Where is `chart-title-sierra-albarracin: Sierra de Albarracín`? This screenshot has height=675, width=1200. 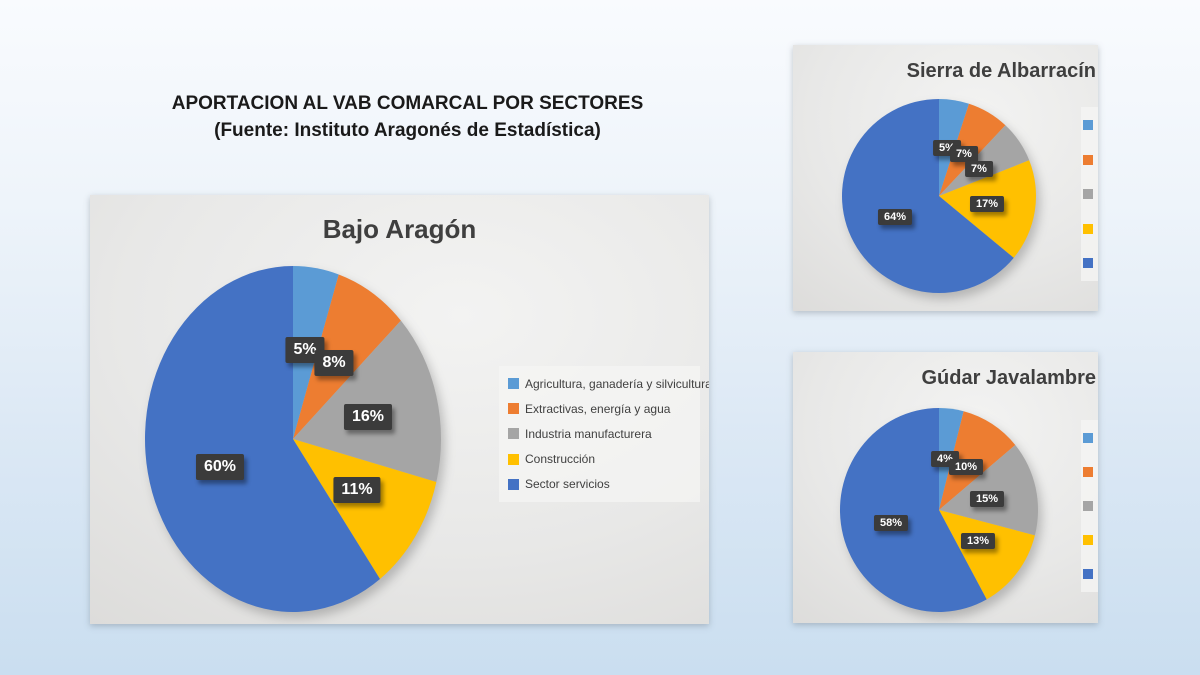
chart-title-sierra-albarracin: Sierra de Albarracín is located at coordinates (1001, 71).